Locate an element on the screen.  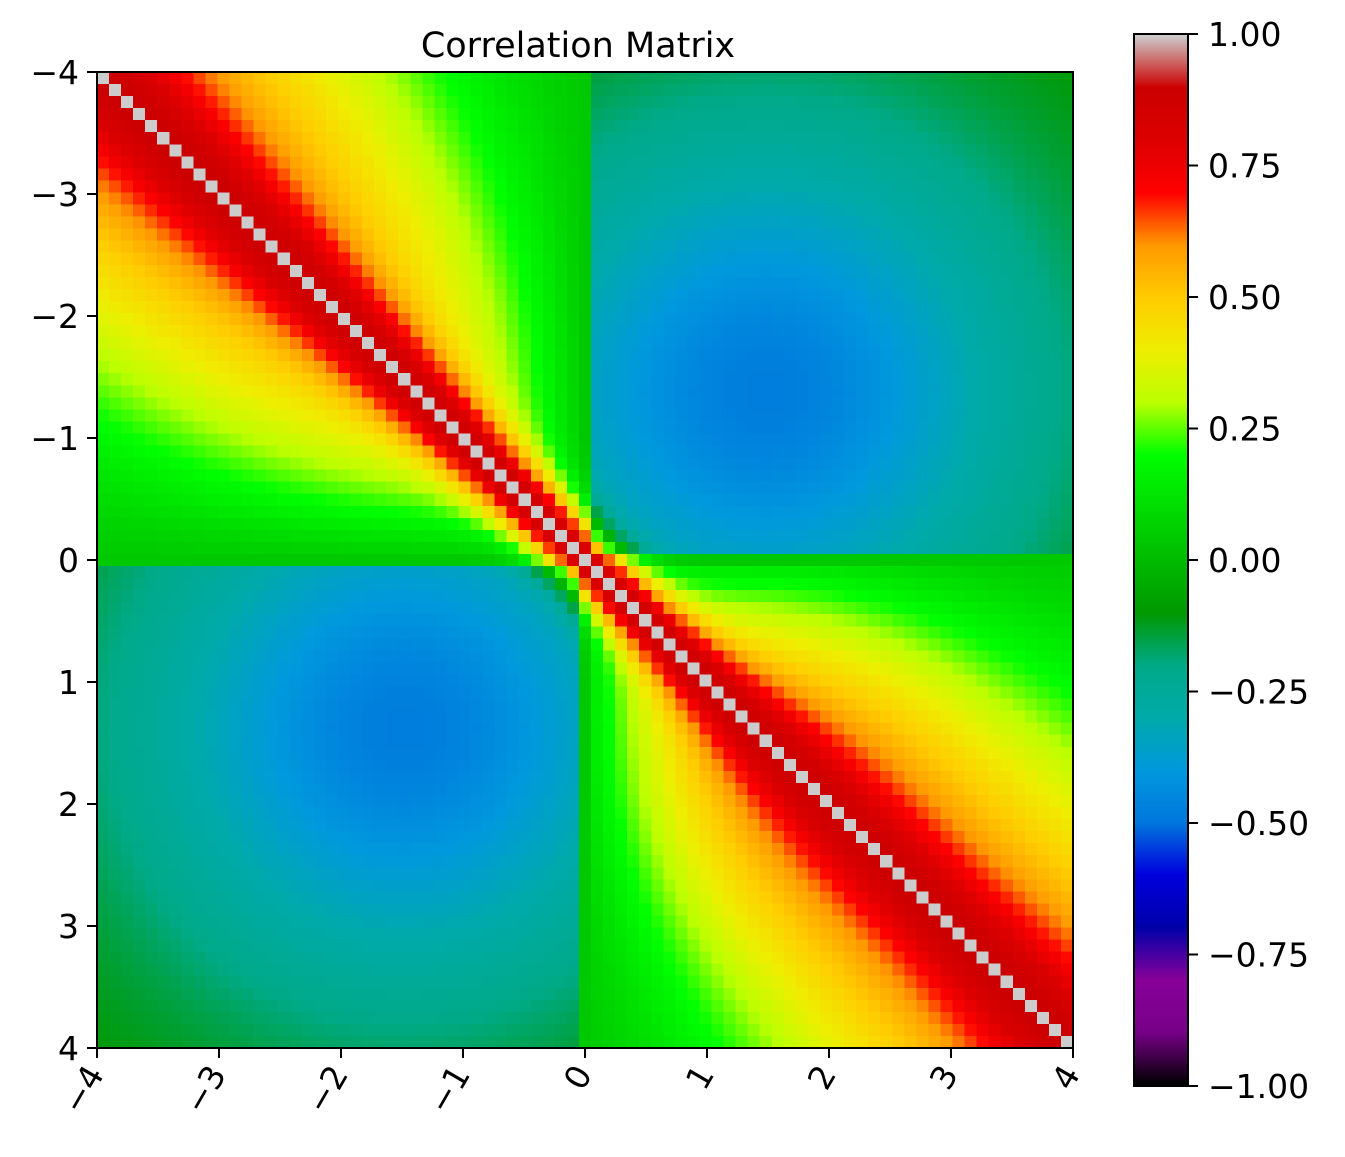
chart-title: Correlation Matrix is located at coordinates (578, 46).